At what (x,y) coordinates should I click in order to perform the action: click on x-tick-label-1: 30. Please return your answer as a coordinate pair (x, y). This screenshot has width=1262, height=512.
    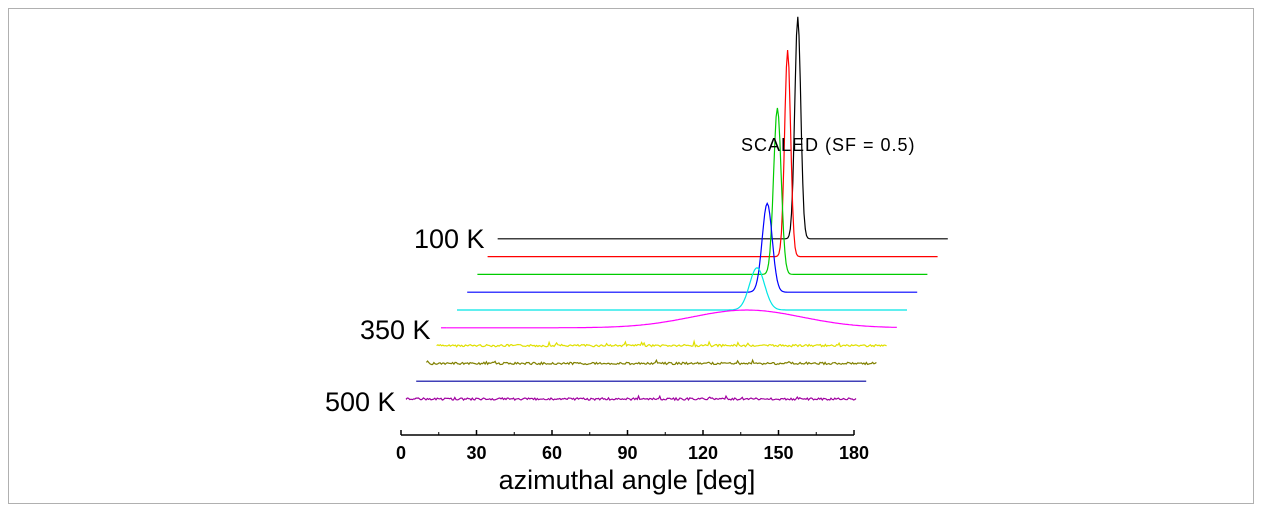
    Looking at the image, I should click on (476, 453).